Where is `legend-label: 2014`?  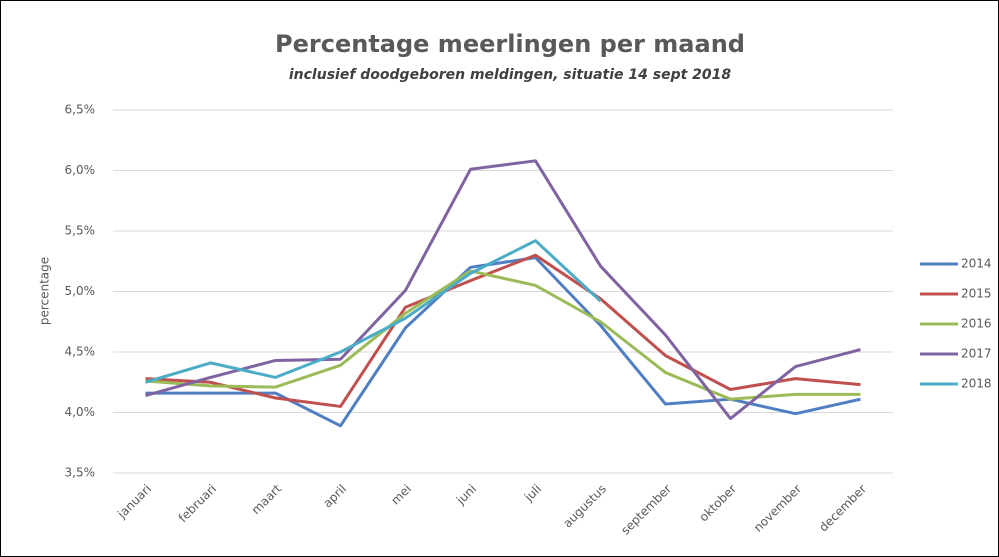
legend-label: 2014 is located at coordinates (976, 264).